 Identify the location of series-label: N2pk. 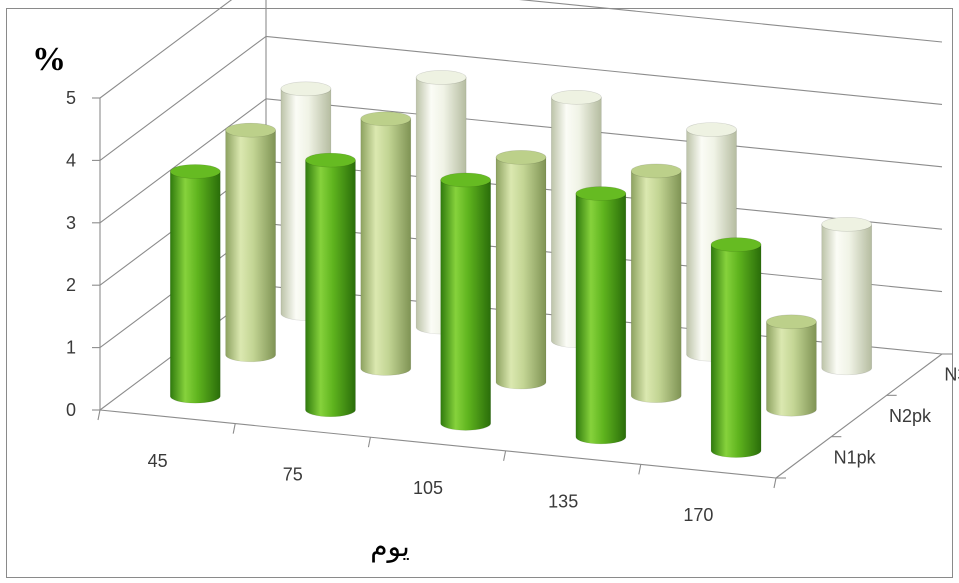
(910, 416).